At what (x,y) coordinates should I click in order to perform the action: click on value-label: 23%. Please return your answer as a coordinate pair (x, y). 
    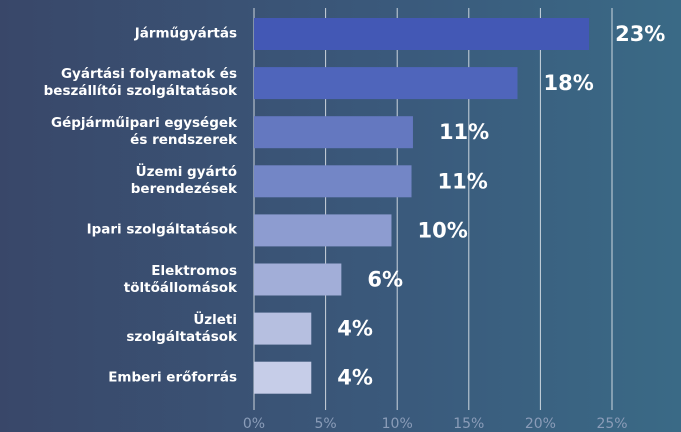
    Looking at the image, I should click on (640, 34).